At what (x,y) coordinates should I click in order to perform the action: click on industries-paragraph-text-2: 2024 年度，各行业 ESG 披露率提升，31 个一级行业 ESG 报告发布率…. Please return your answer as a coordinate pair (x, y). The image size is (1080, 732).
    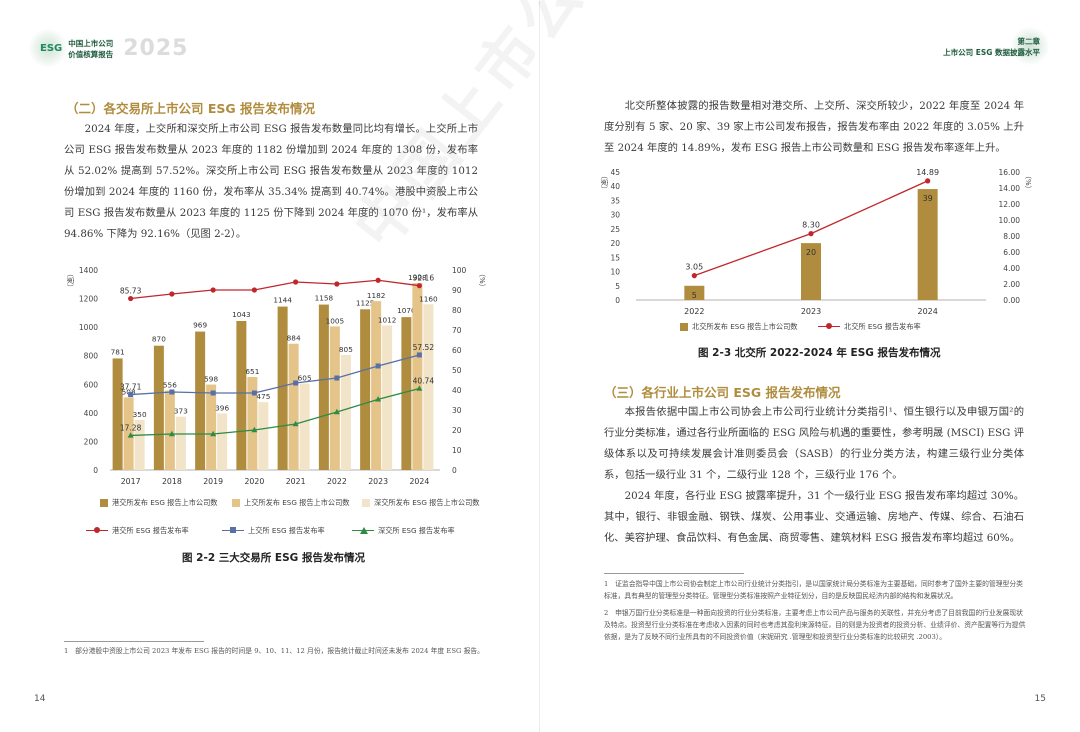
    Looking at the image, I should click on (814, 517).